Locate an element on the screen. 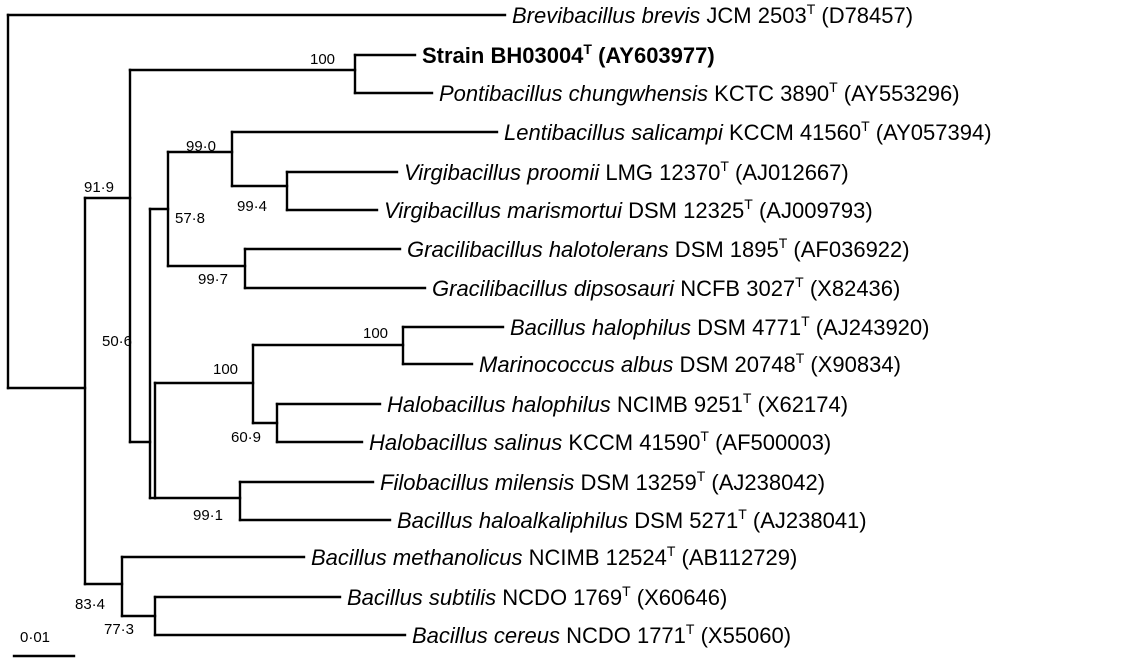 This screenshot has height=660, width=1124. taxon-species: Bacillus halophilus is located at coordinates (600, 327).